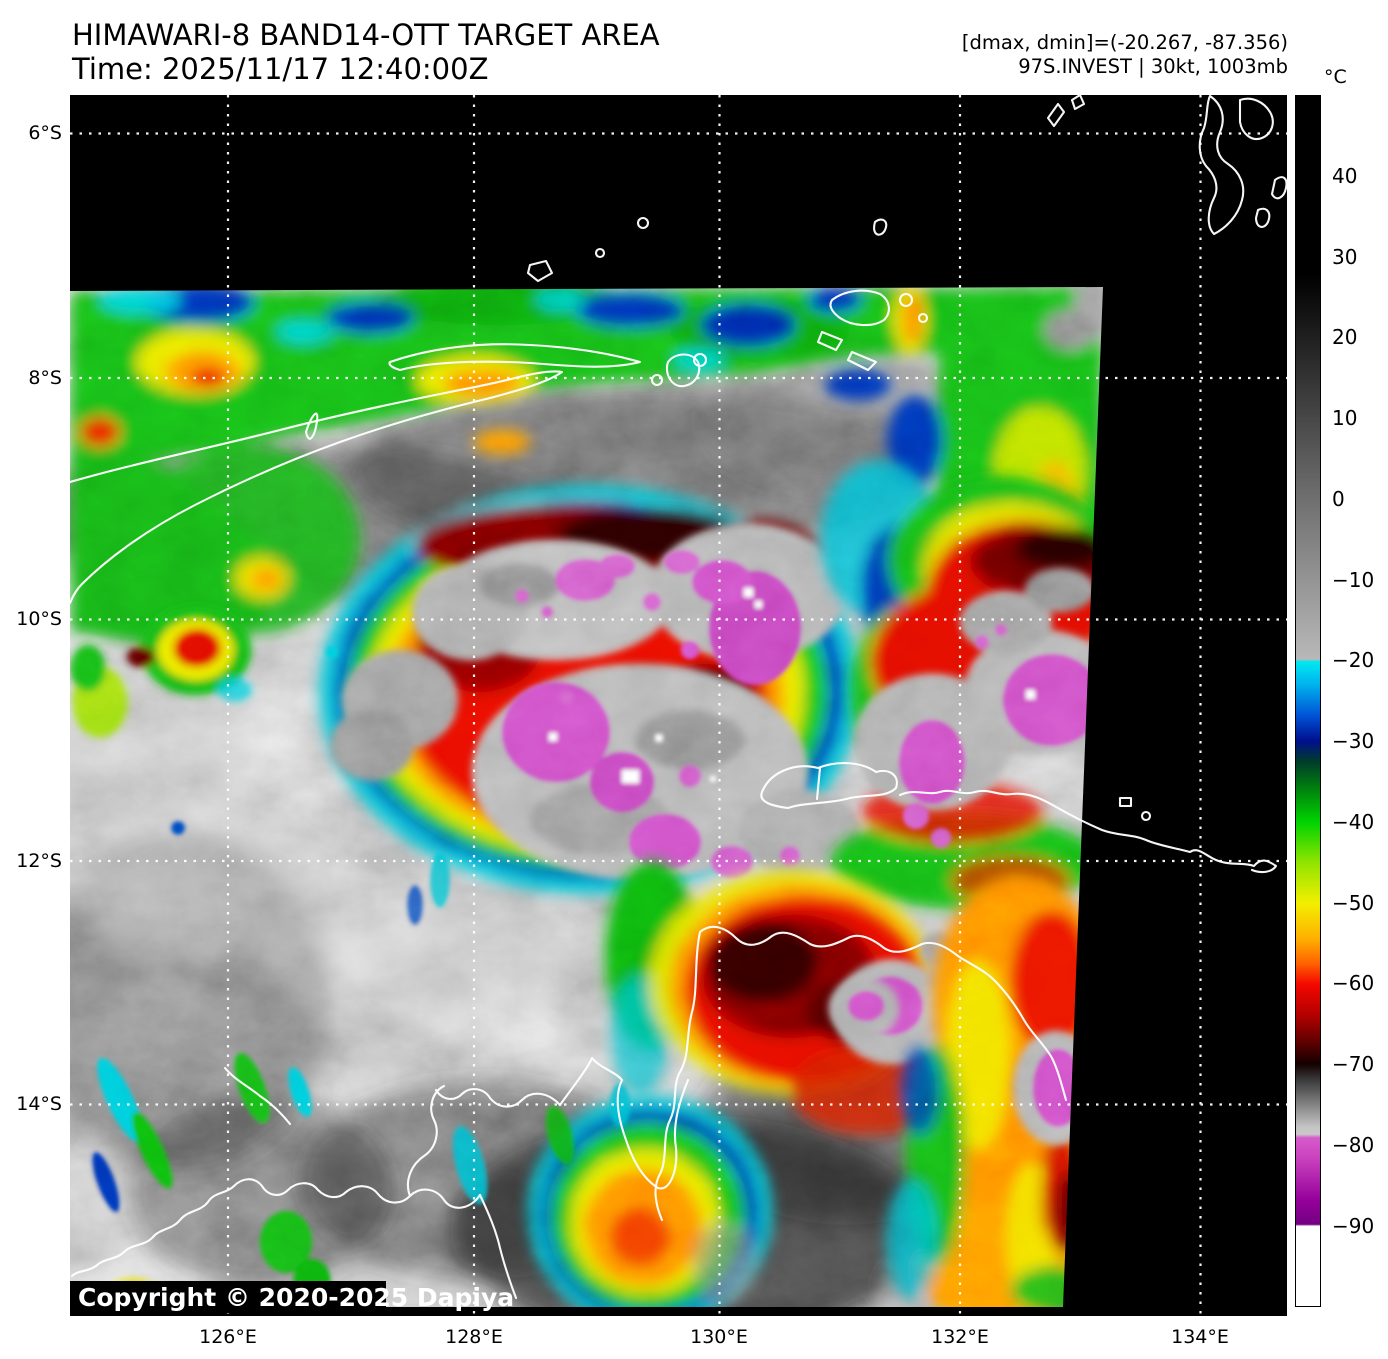 Image resolution: width=1388 pixels, height=1359 pixels. What do you see at coordinates (474, 1337) in the screenshot?
I see `lon-tick-label: 128°E` at bounding box center [474, 1337].